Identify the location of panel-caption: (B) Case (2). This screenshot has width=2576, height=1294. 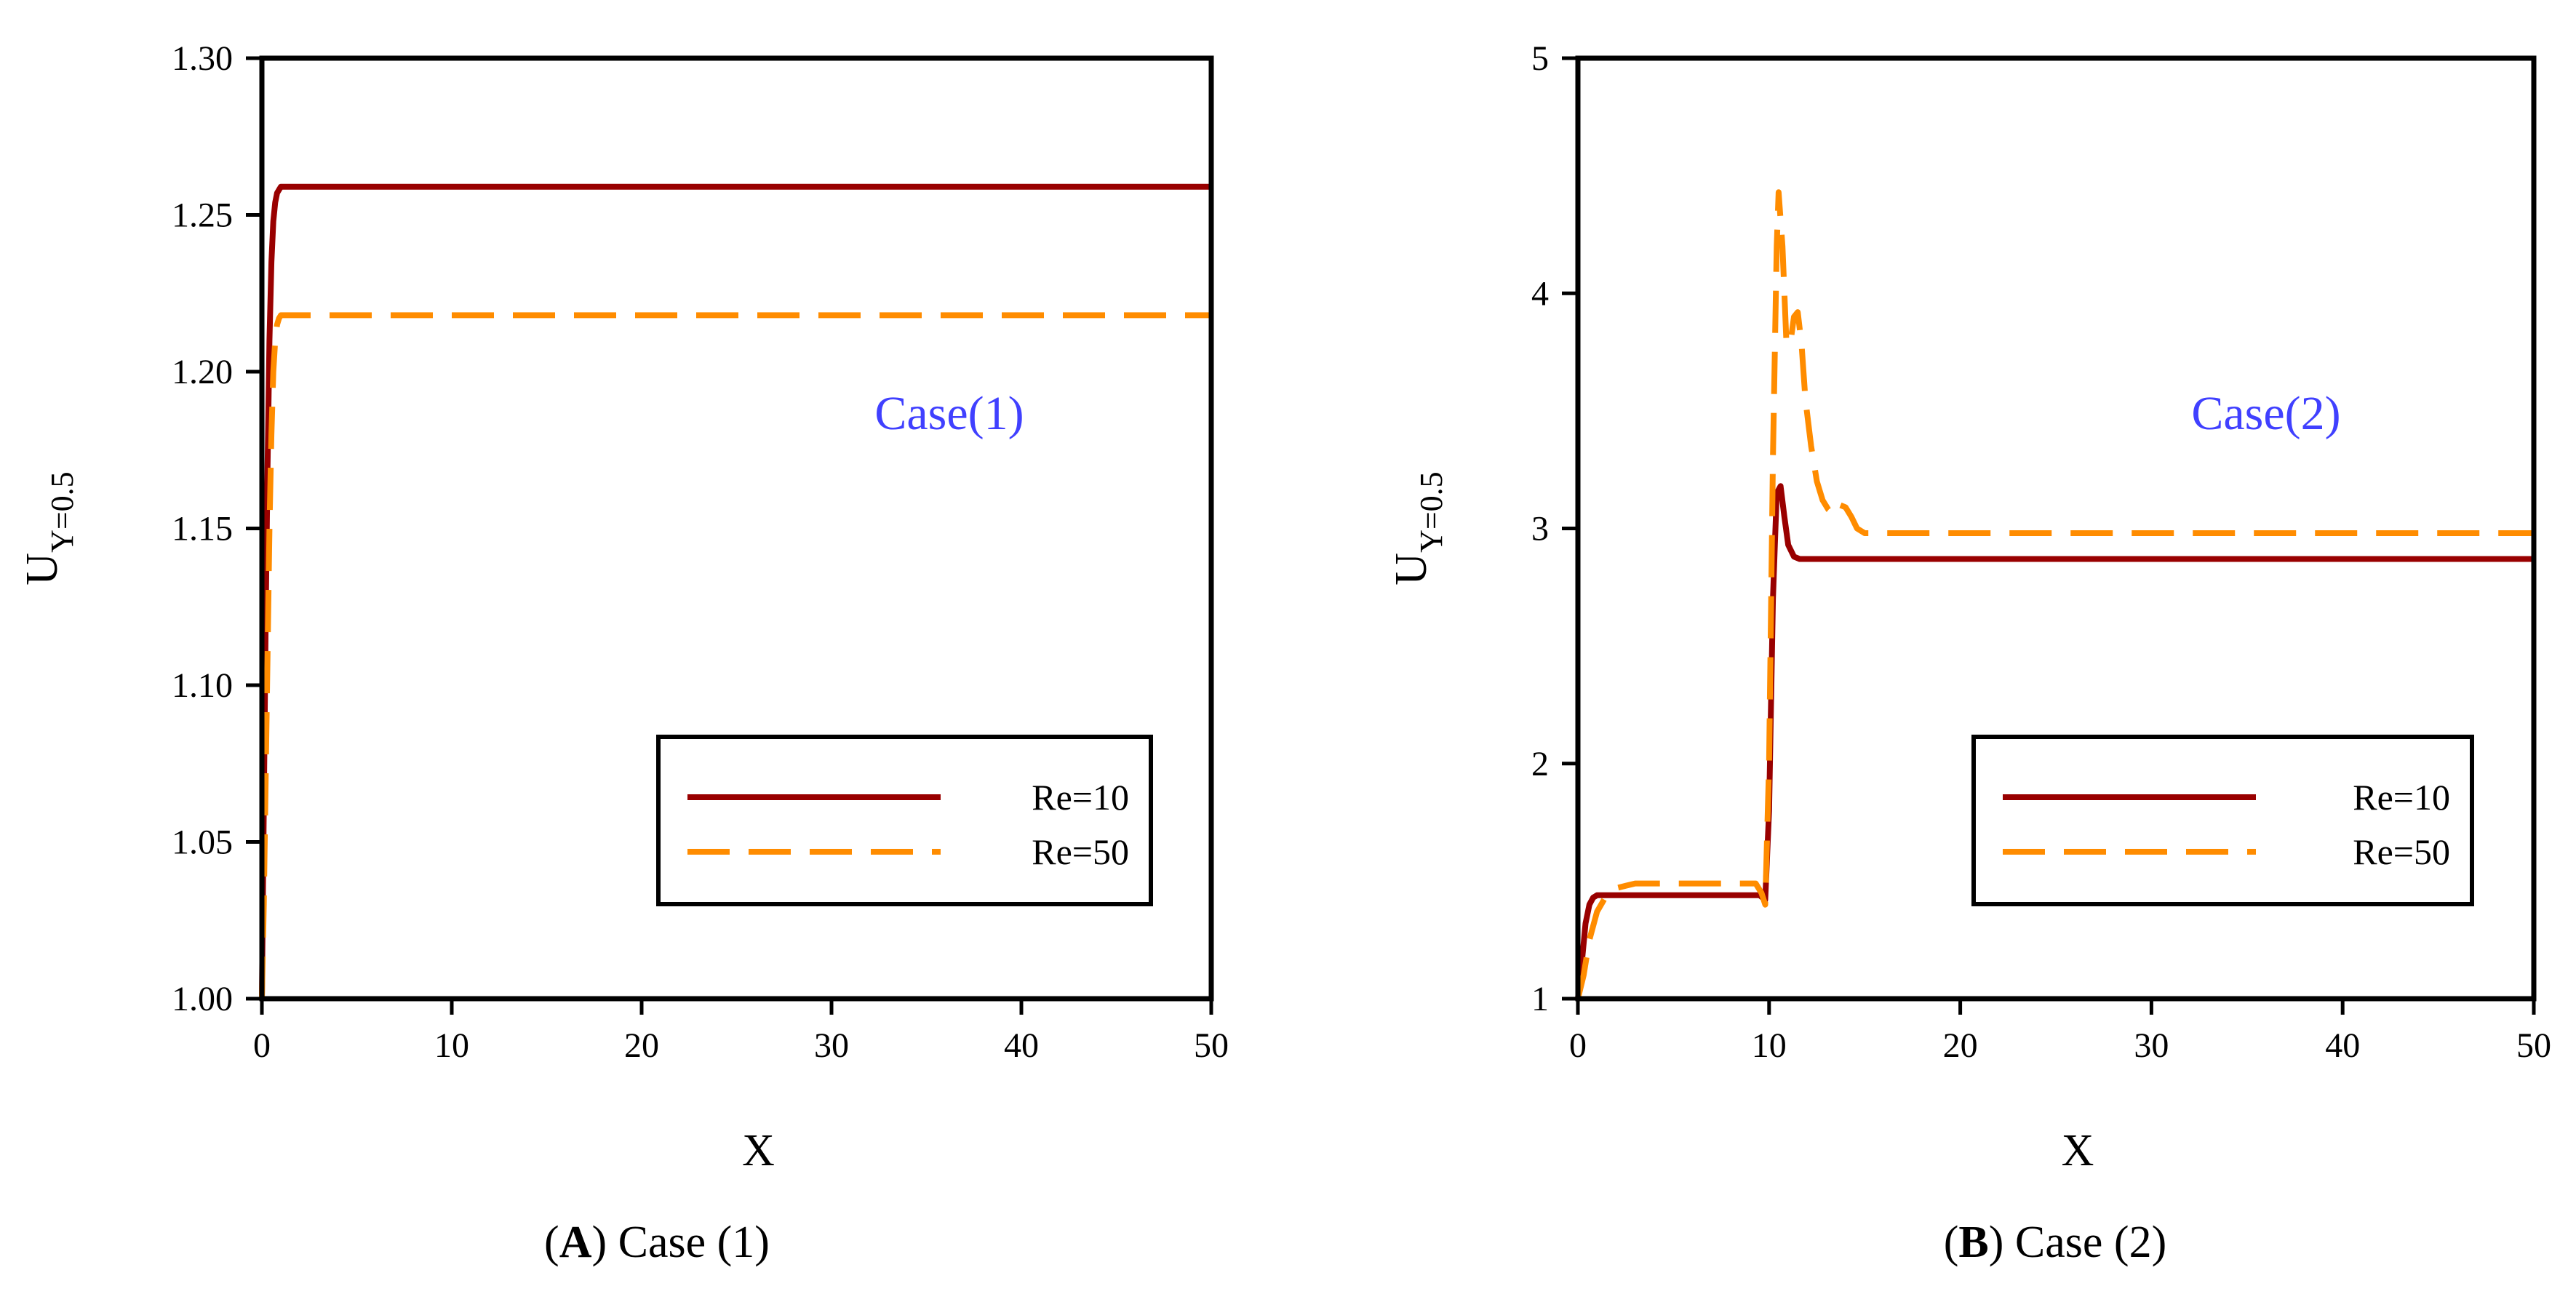
(2055, 1242).